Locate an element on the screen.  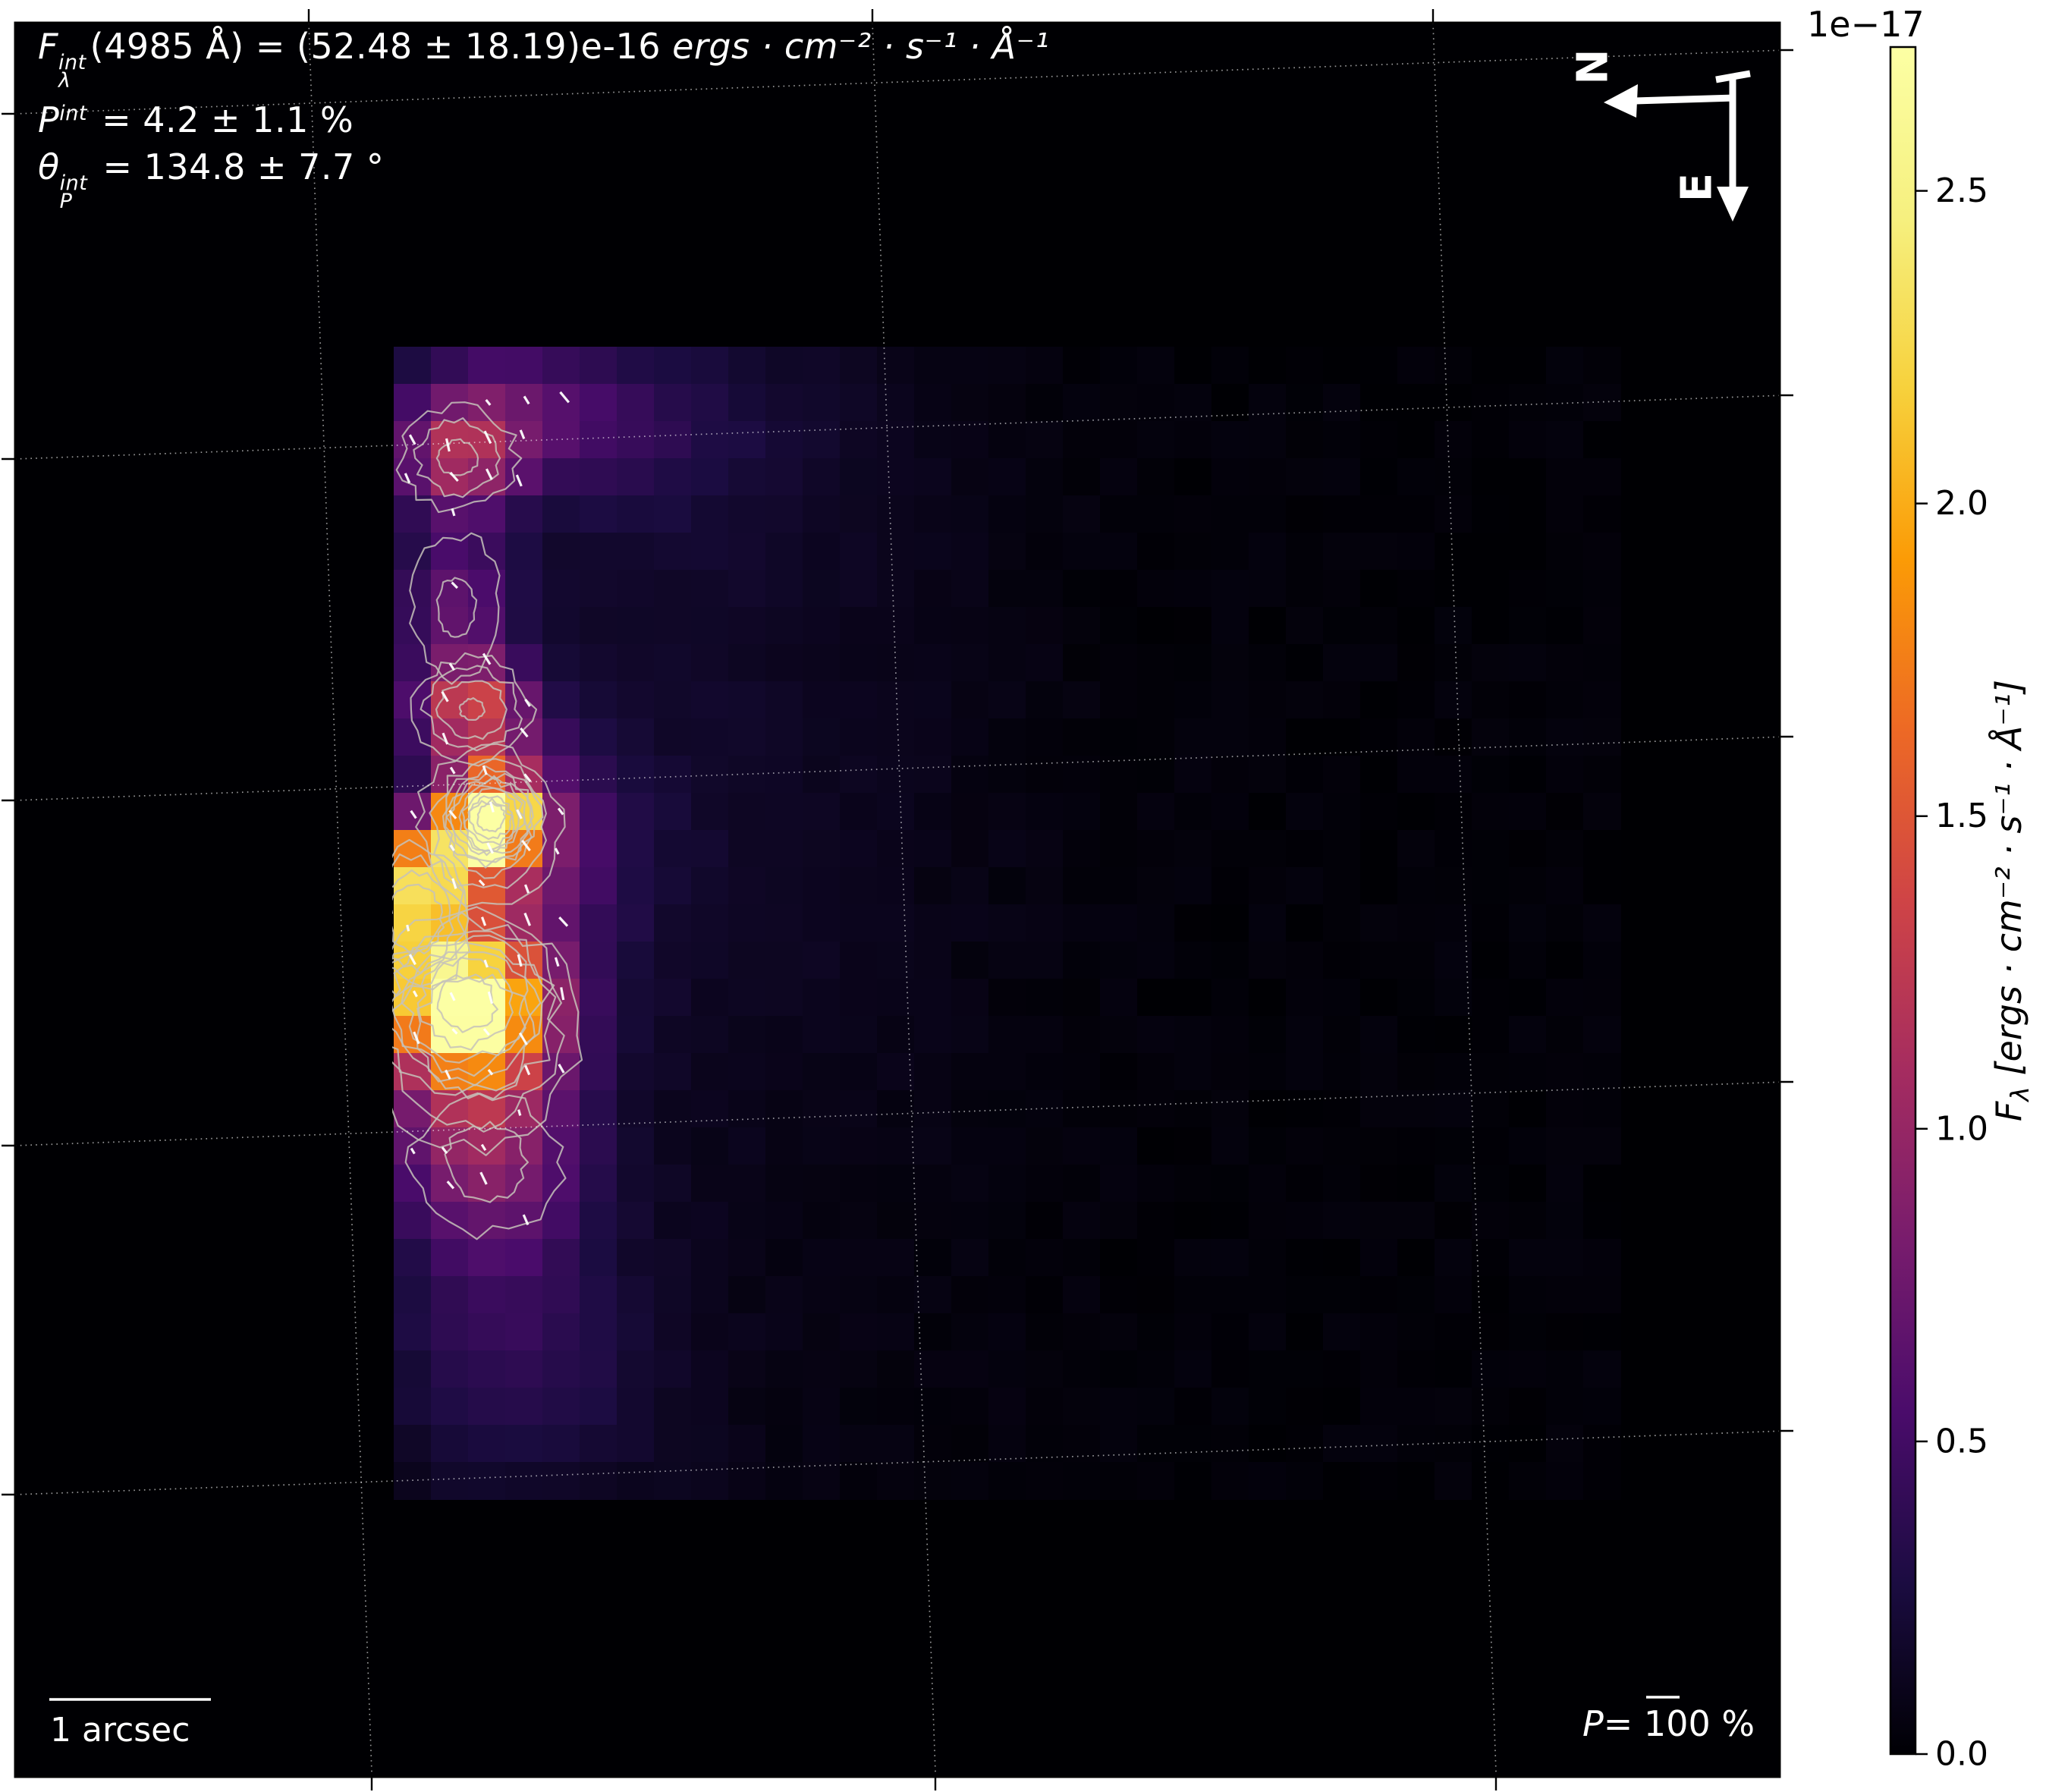
colorbar-ticks: 0.0 0.5 1.0 1.5 2.0 2.5 is located at coordinates (1951, 973).